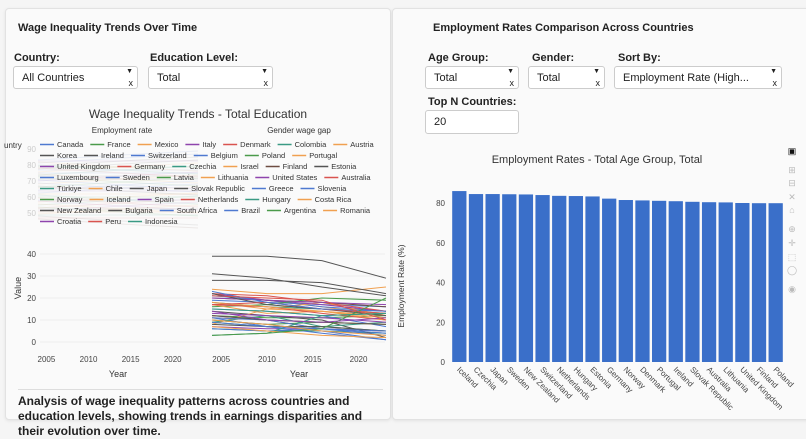  Describe the element at coordinates (70, 144) in the screenshot. I see `legend-item: Canada` at that location.